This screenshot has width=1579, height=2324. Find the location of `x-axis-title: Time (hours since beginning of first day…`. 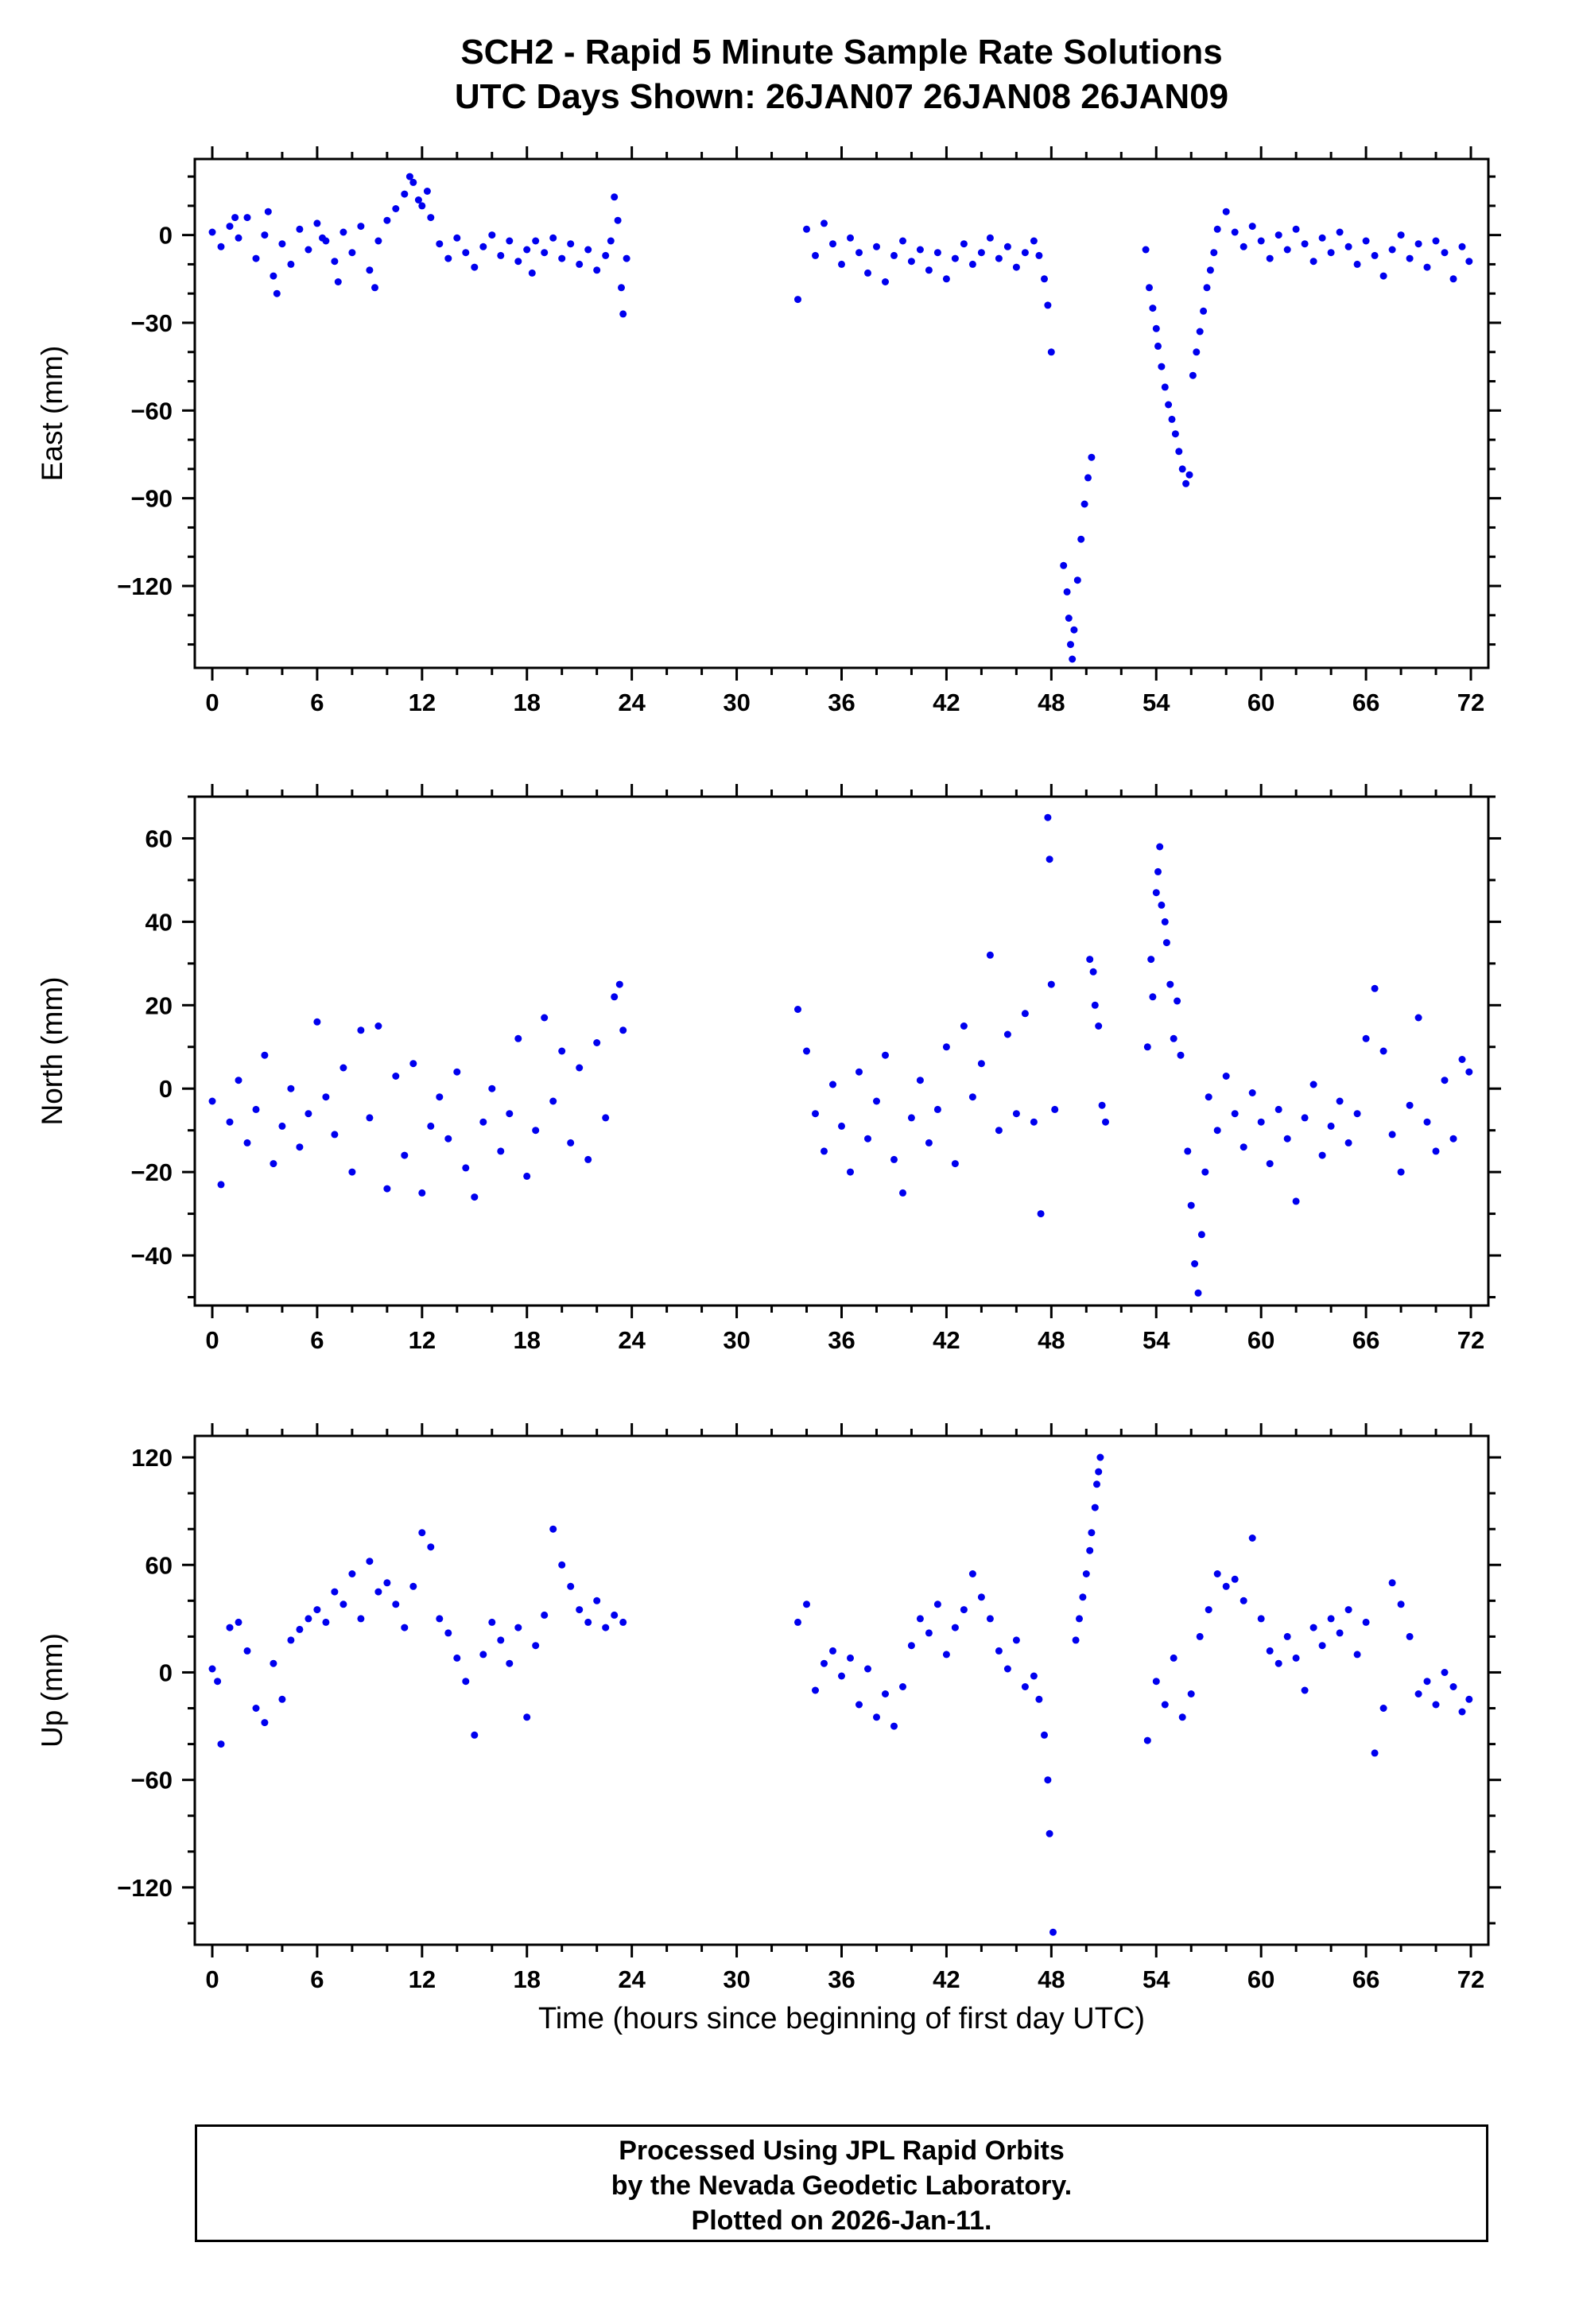

x-axis-title: Time (hours since beginning of first day… is located at coordinates (841, 2018).